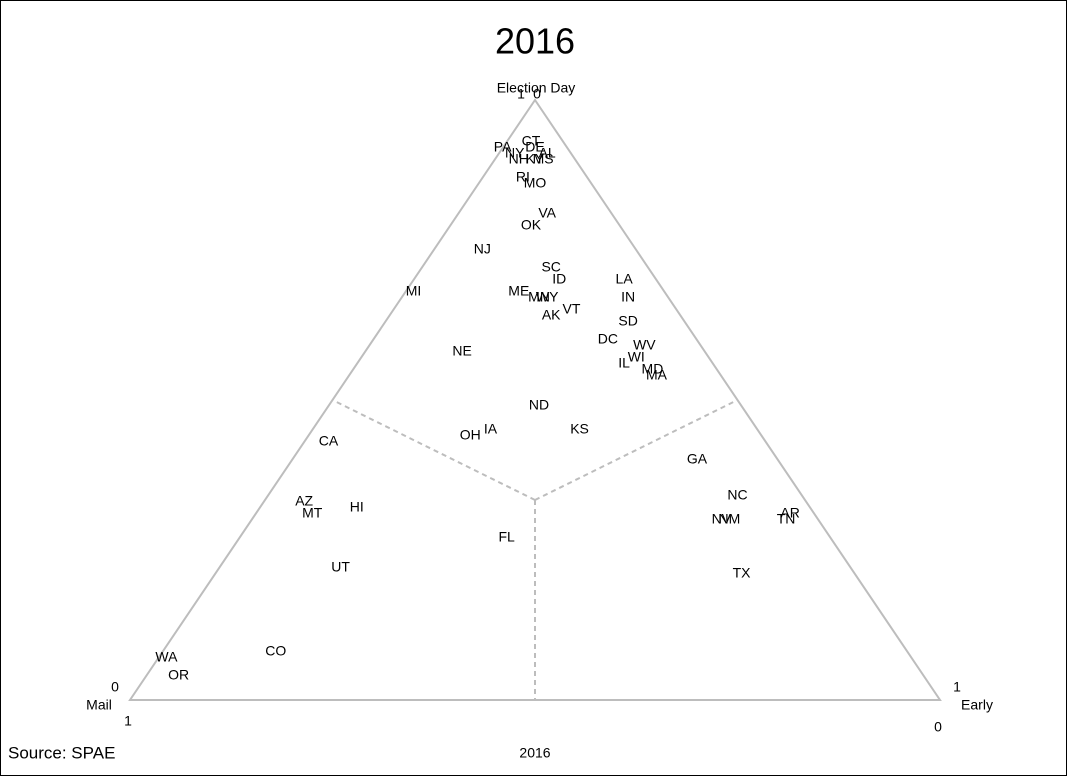  Describe the element at coordinates (653, 369) in the screenshot. I see `state-point: MD` at that location.